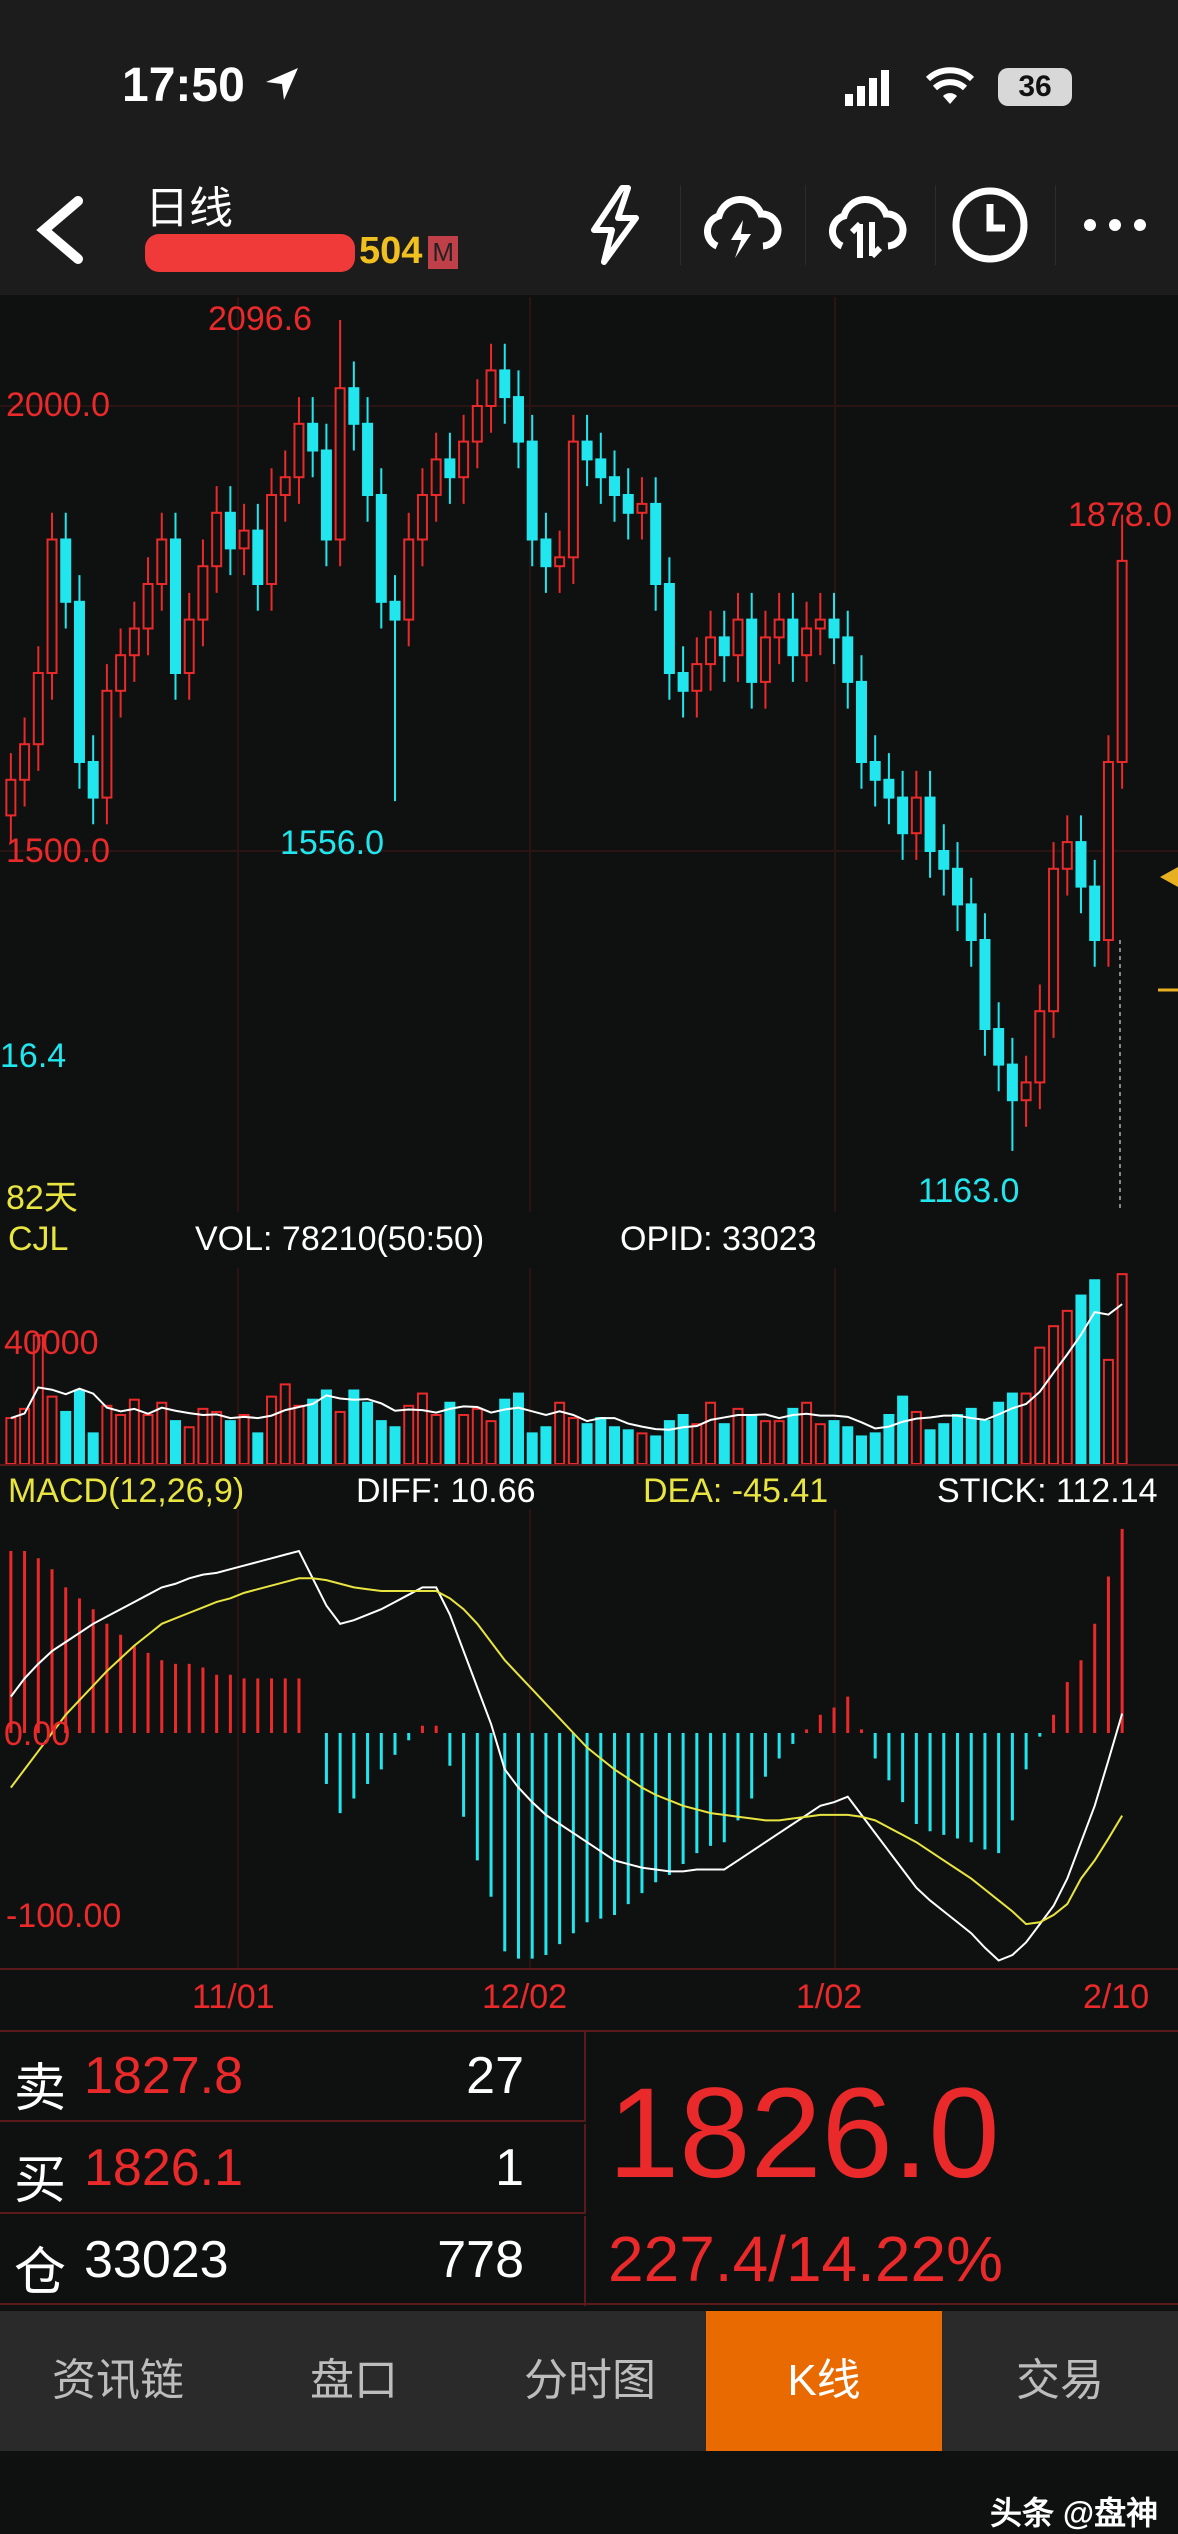 This screenshot has width=1178, height=2534. What do you see at coordinates (51, 1343) in the screenshot?
I see `volume-tick-40000: 40000` at bounding box center [51, 1343].